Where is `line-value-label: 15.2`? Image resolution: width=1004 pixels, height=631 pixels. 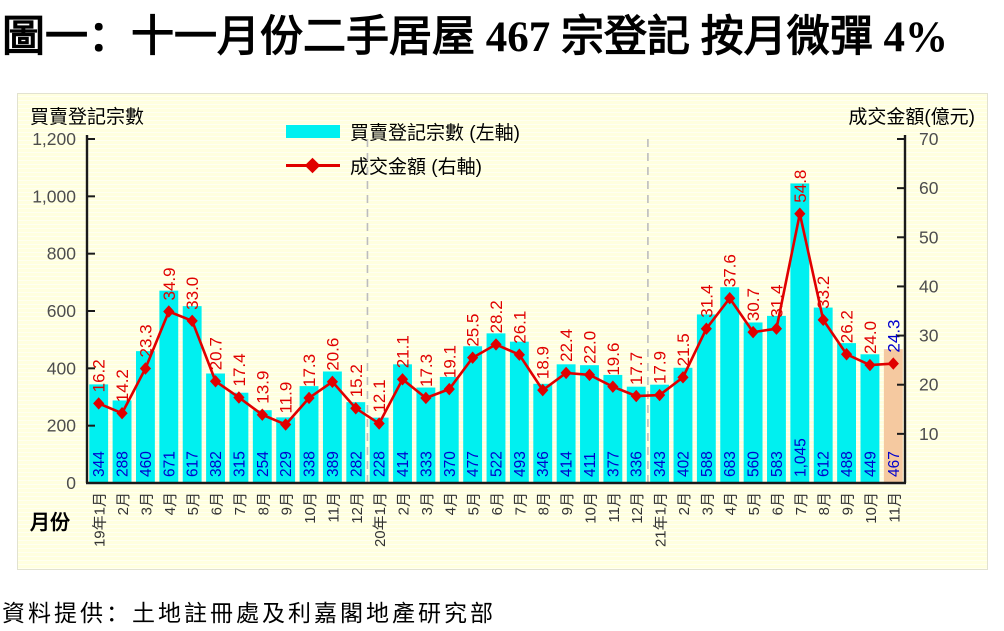
line-value-label: 15.2 is located at coordinates (356, 380).